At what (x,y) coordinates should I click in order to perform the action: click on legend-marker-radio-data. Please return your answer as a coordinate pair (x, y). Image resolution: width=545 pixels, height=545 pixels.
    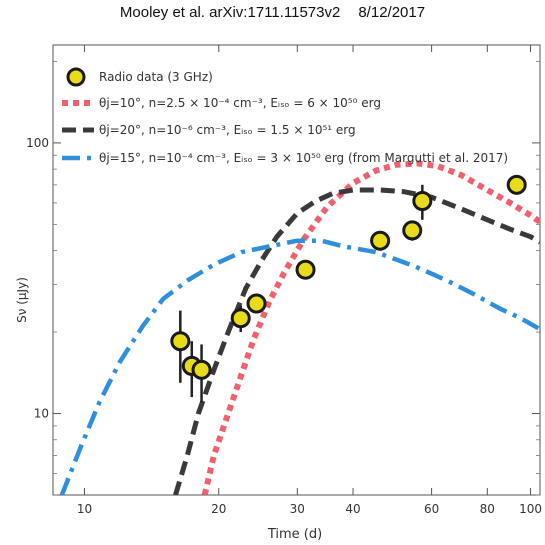
    Looking at the image, I should click on (76, 77).